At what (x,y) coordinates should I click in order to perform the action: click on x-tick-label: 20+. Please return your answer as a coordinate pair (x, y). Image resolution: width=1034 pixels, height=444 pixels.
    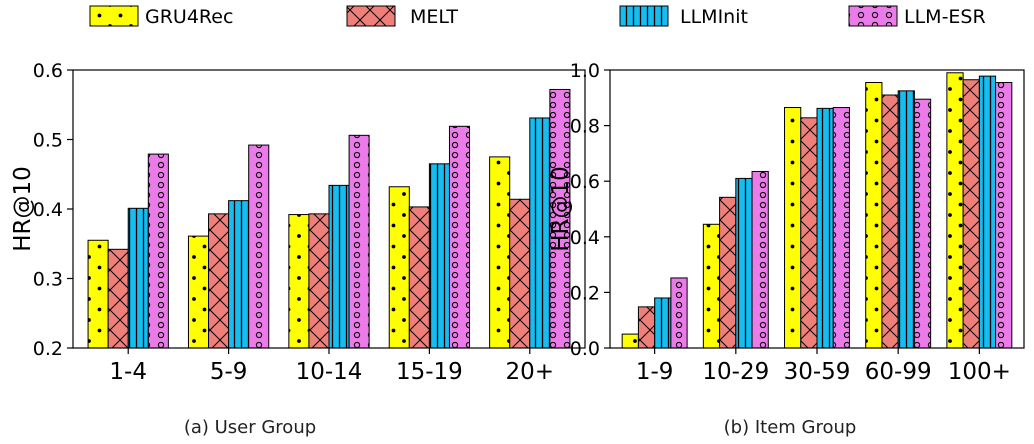
    Looking at the image, I should click on (530, 372).